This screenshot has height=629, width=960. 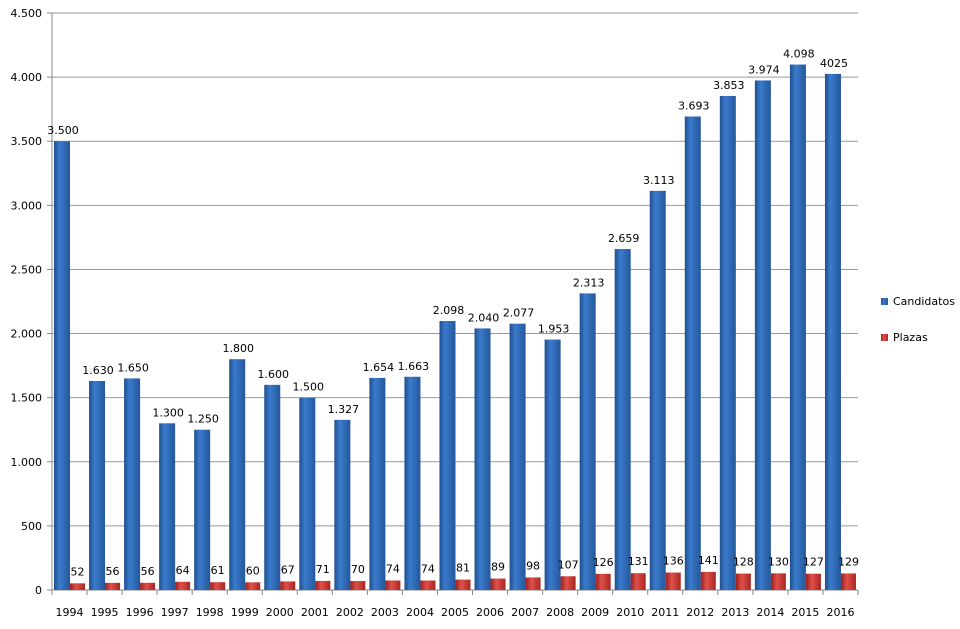 I want to click on data-label-plazas: 56, so click(x=148, y=571).